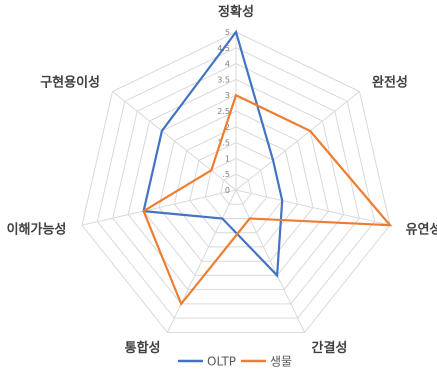  Describe the element at coordinates (236, 12) in the screenshot. I see `category-label-0: 정확성` at that location.